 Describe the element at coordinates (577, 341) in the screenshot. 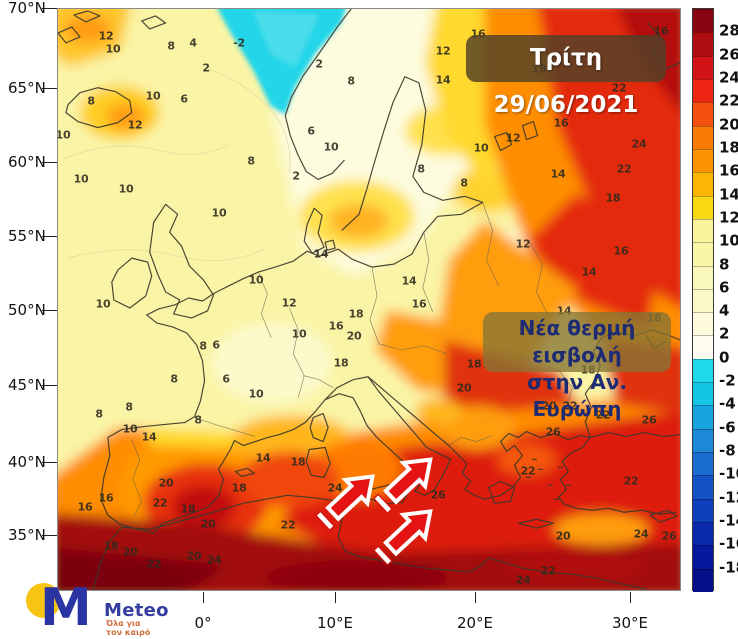

I see `annotation-line1: Νέα θερμή εισβολή` at that location.